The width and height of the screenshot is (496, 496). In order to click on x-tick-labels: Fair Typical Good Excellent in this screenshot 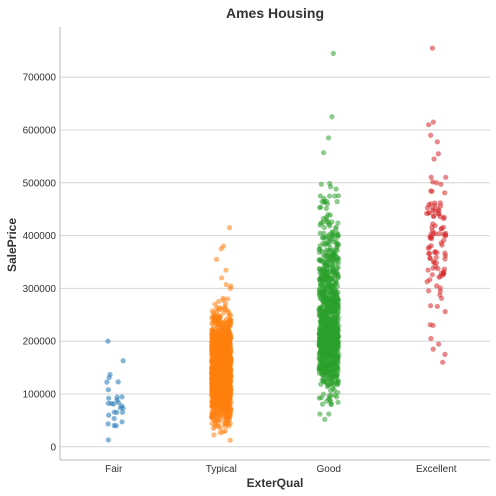, I will do `click(281, 469)`.